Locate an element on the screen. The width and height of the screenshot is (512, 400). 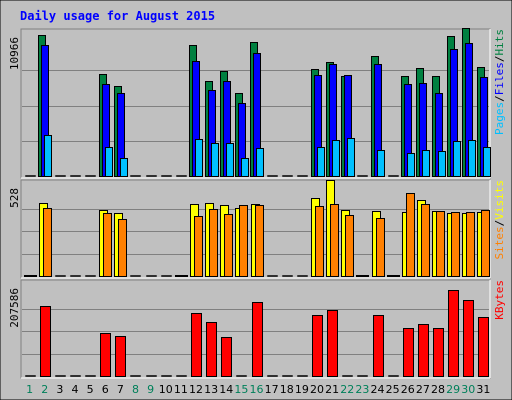
y-max-label: 528 is located at coordinates (14, 198).